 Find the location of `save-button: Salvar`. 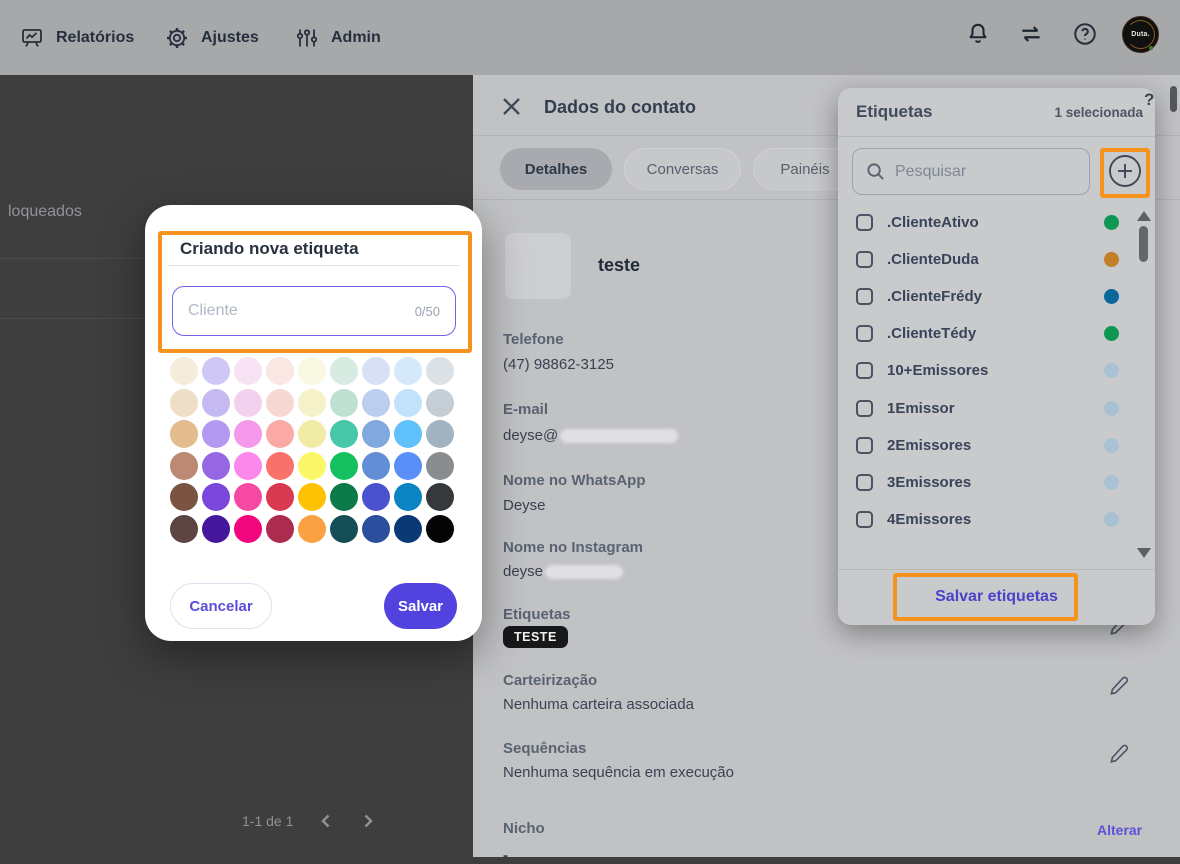

save-button: Salvar is located at coordinates (420, 606).